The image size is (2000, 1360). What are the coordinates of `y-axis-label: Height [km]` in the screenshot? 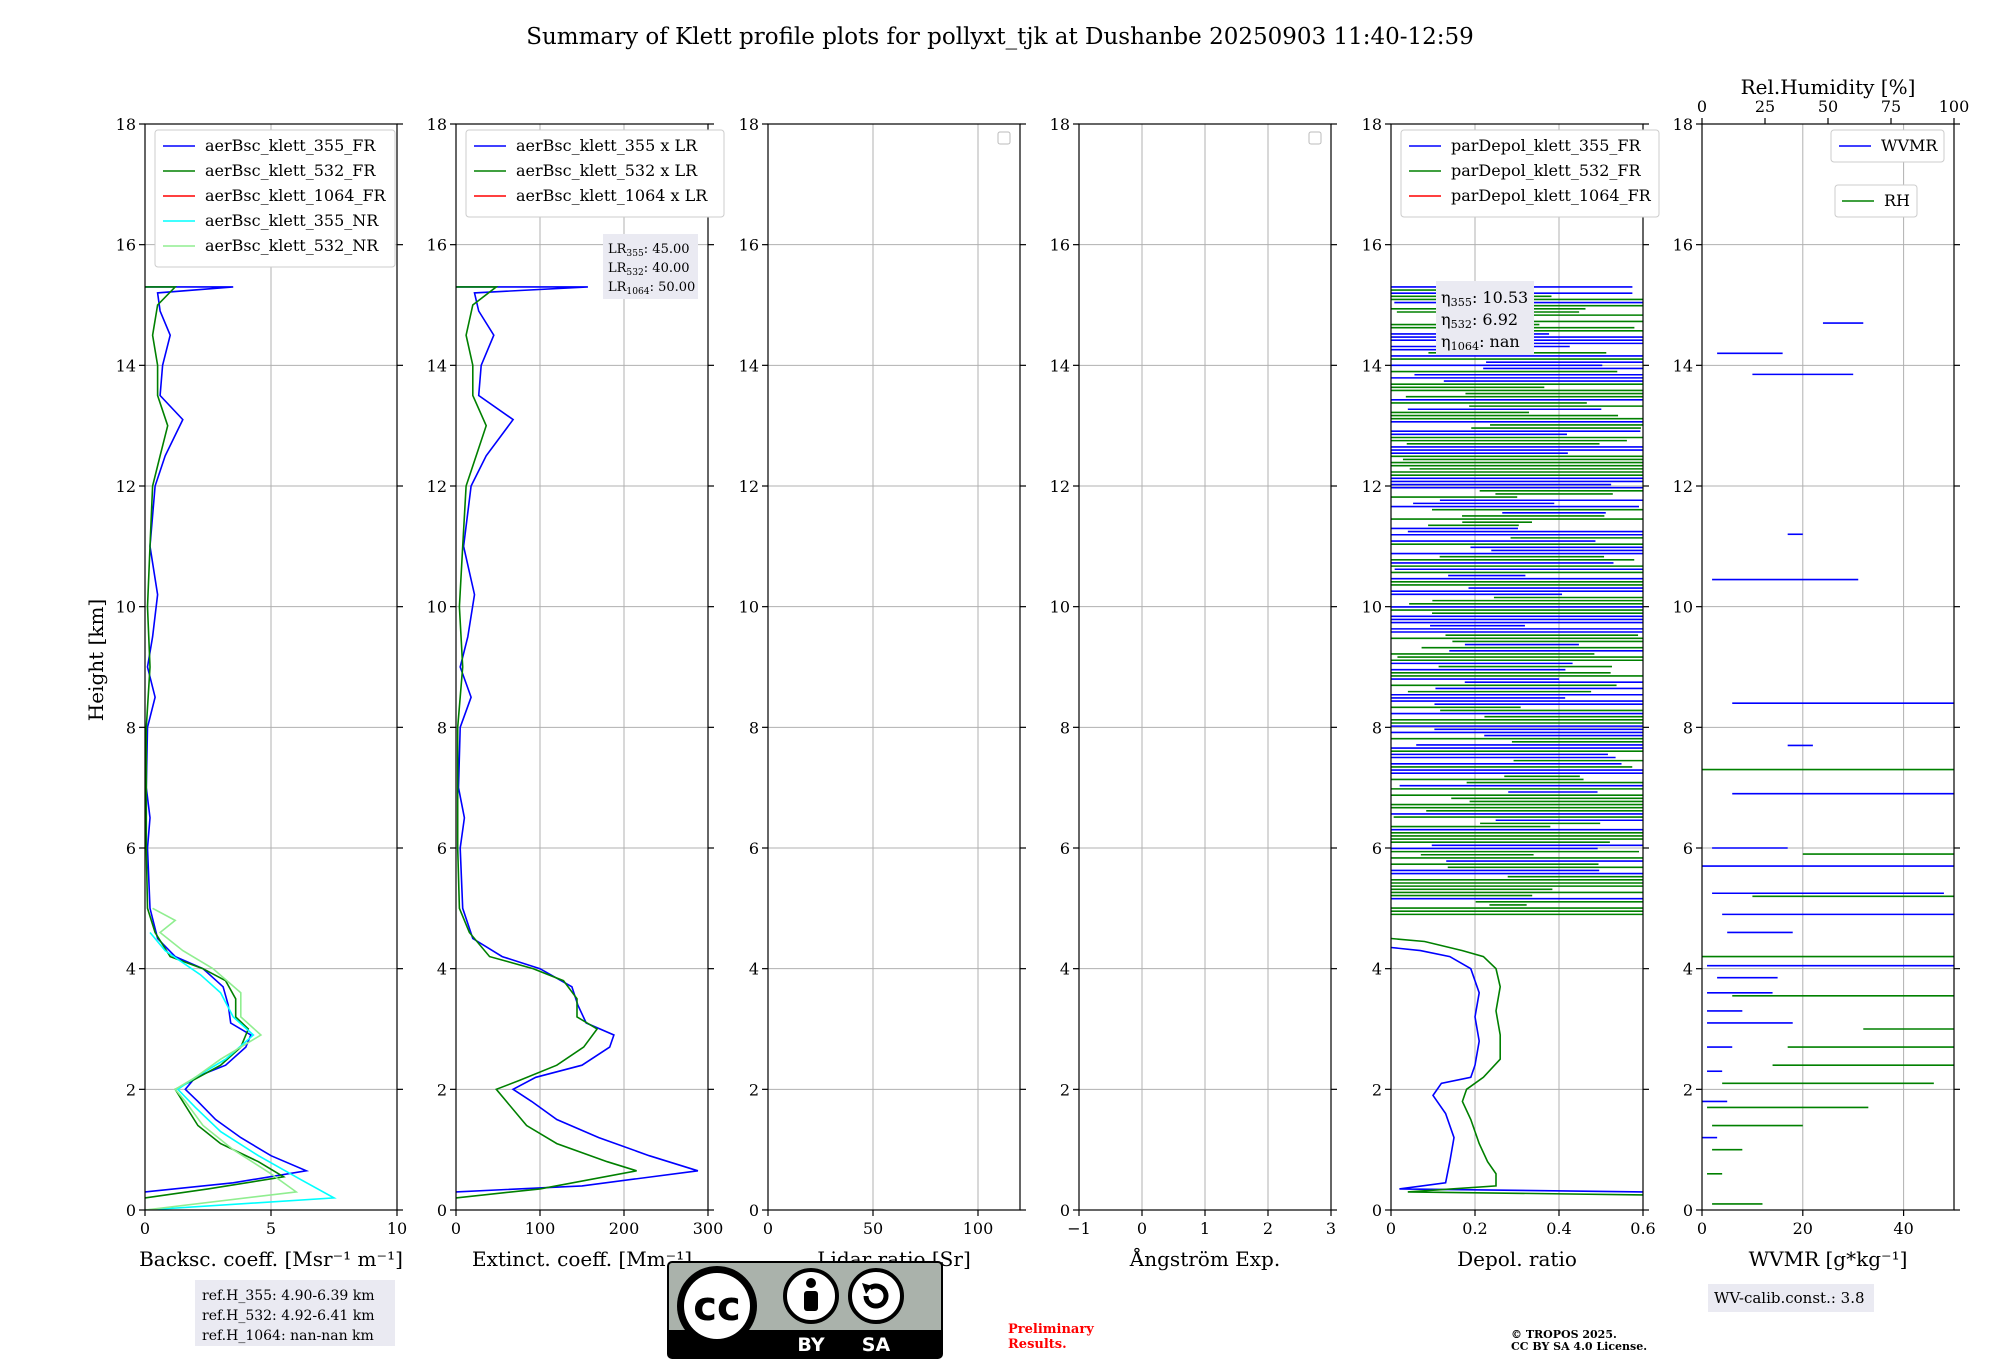 It's located at (96, 660).